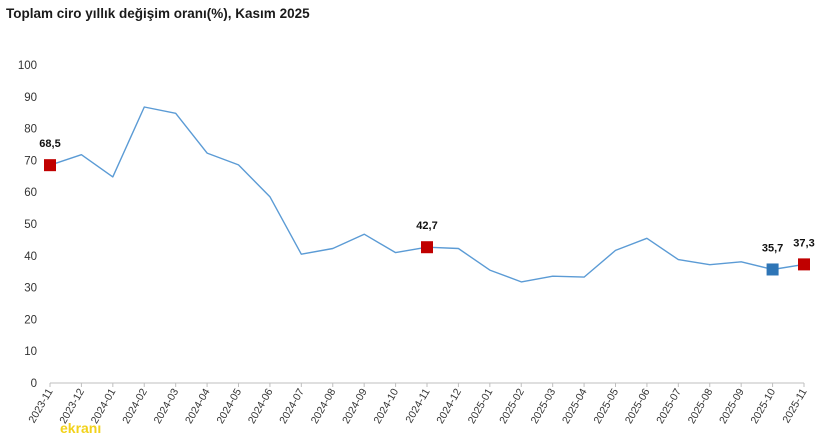 This screenshot has width=820, height=441. What do you see at coordinates (30, 289) in the screenshot?
I see `y-tick-label: 30` at bounding box center [30, 289].